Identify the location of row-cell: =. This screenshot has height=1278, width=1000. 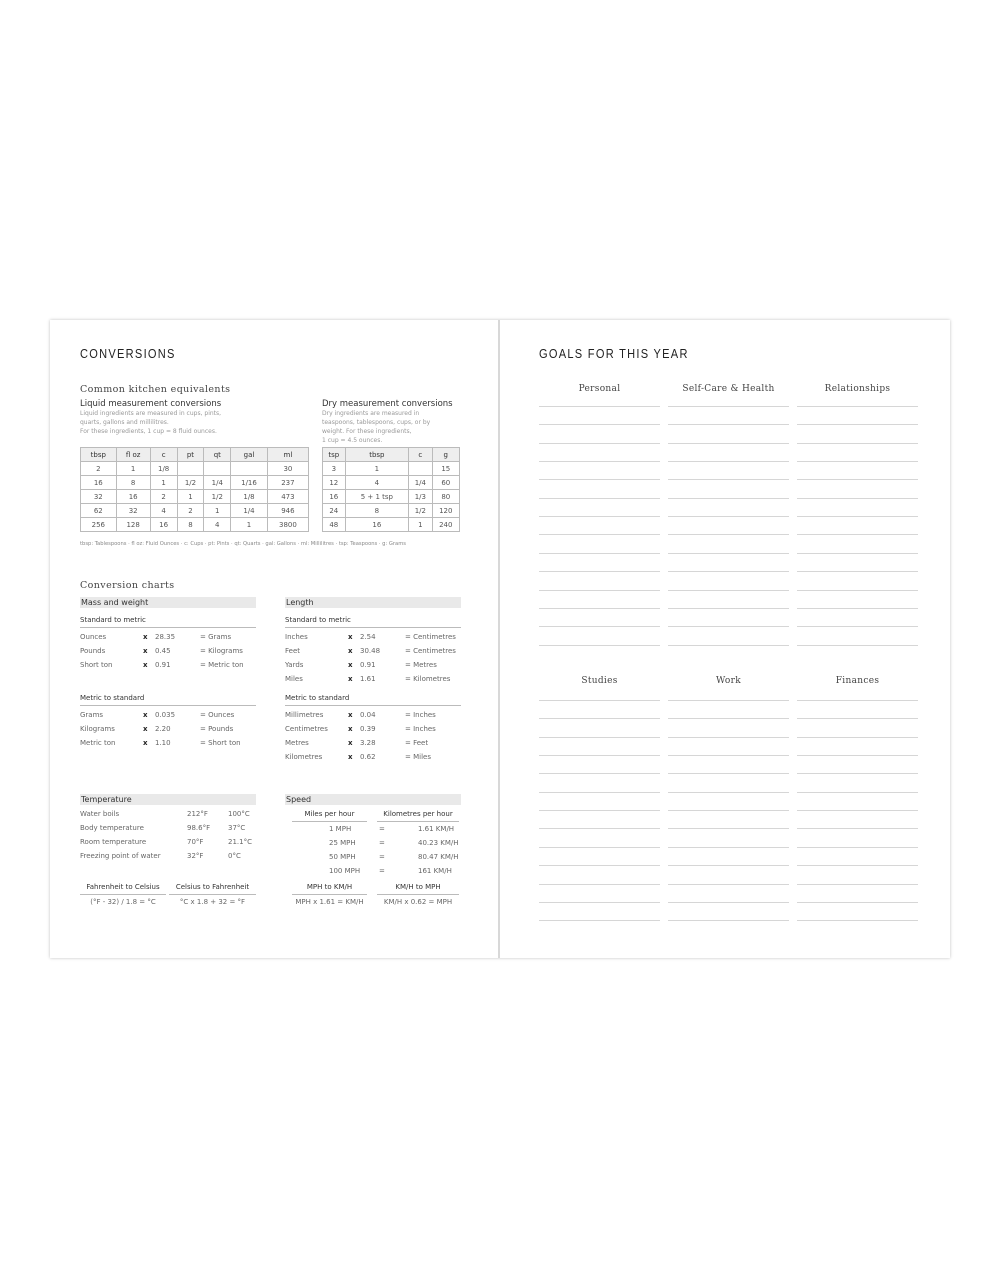
(382, 857).